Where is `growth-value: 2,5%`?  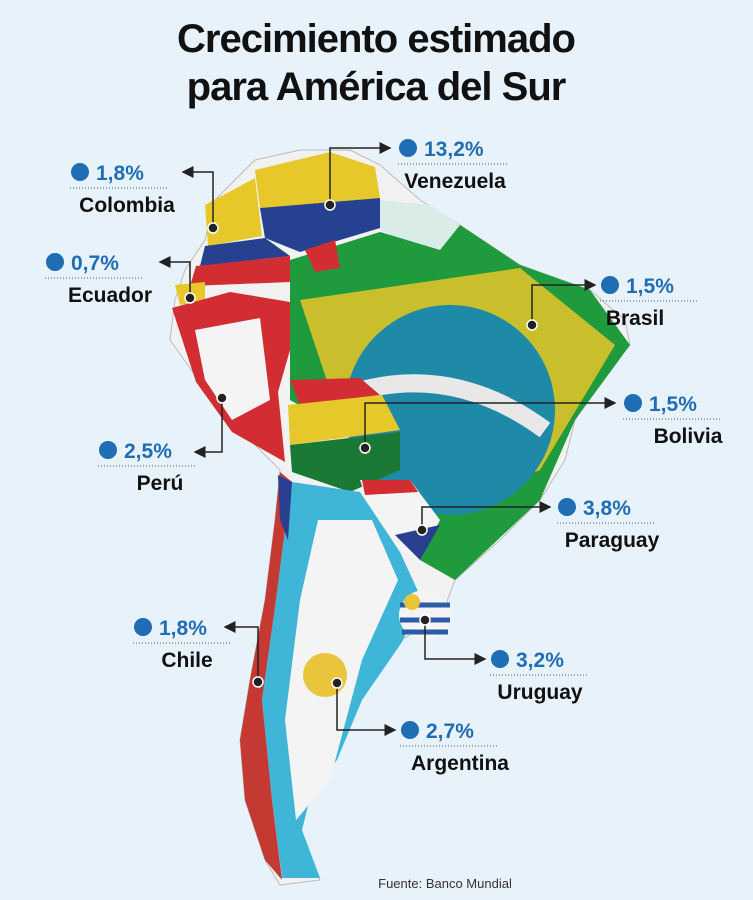 growth-value: 2,5% is located at coordinates (148, 451).